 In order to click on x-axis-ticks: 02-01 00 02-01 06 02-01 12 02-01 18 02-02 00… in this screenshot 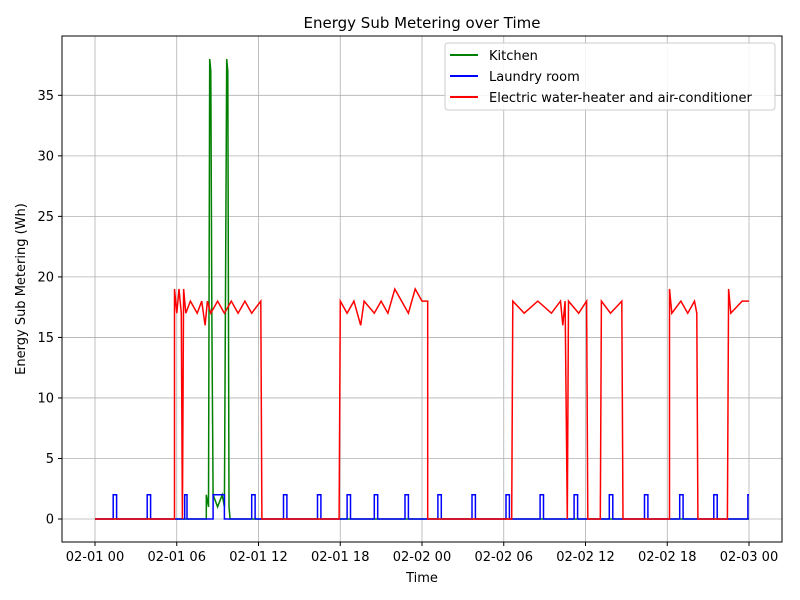, I will do `click(422, 553)`.